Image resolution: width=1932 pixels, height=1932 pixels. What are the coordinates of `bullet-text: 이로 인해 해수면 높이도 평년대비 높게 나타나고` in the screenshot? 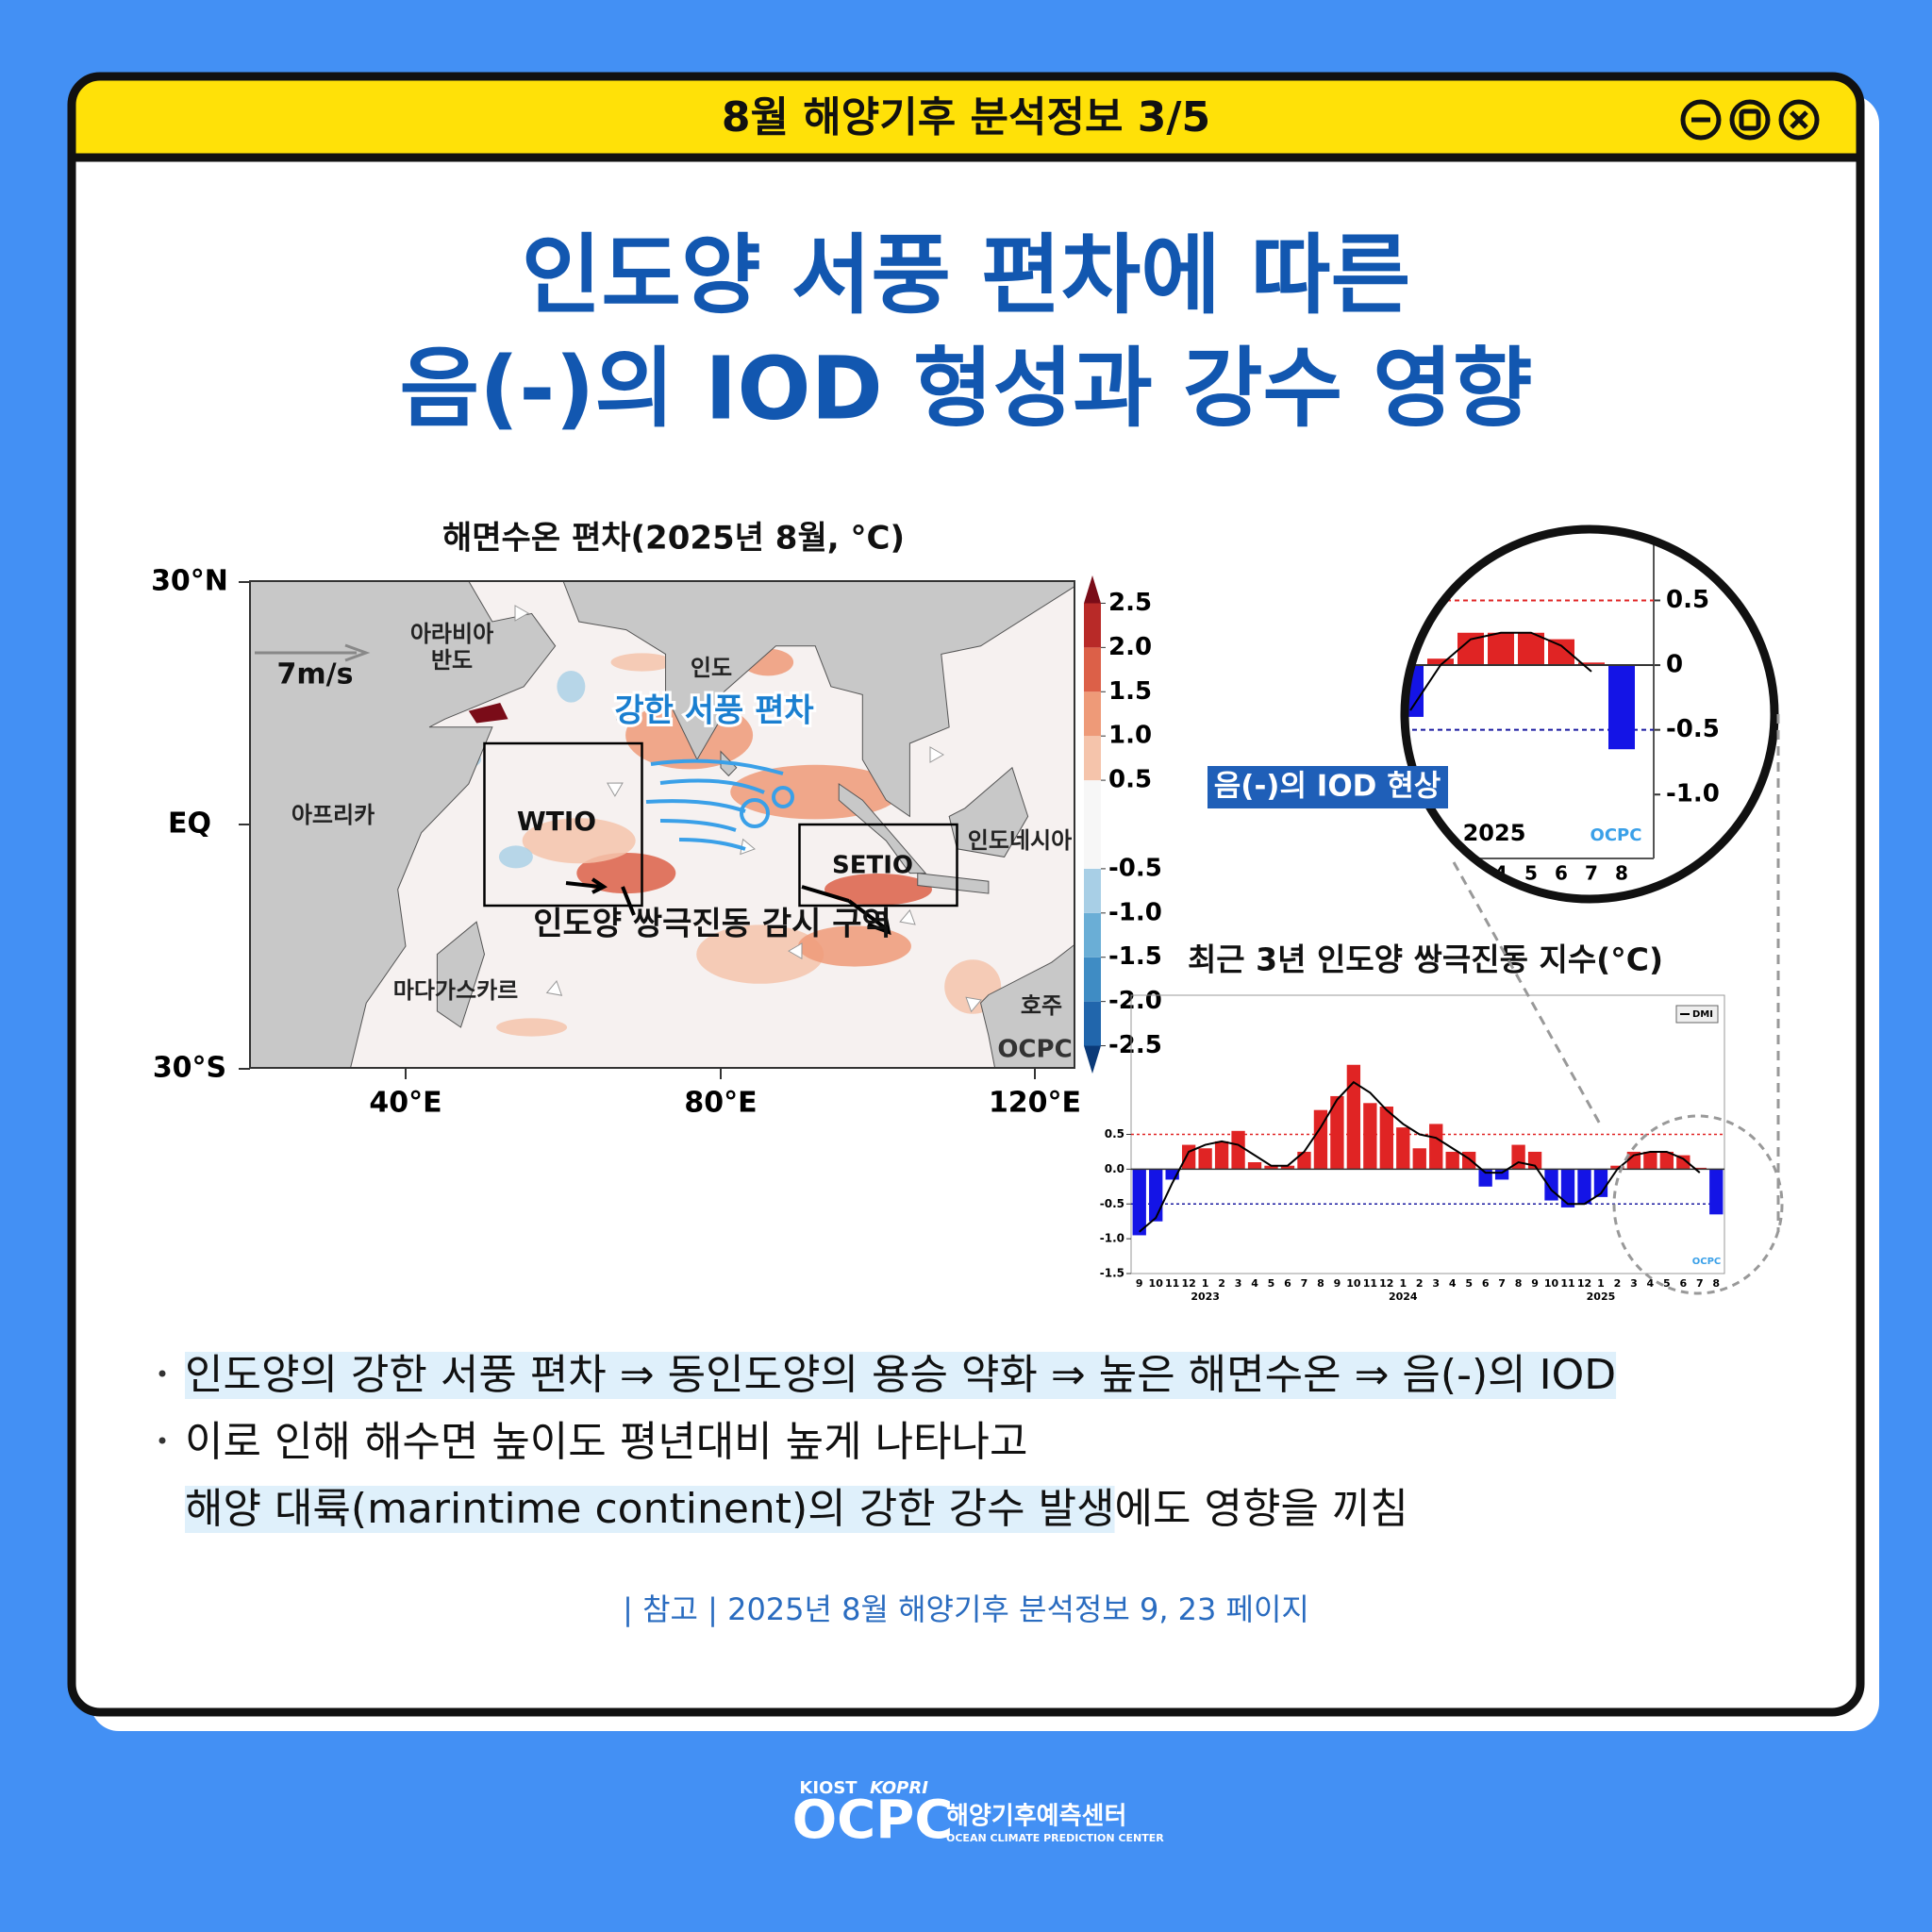 It's located at (606, 1442).